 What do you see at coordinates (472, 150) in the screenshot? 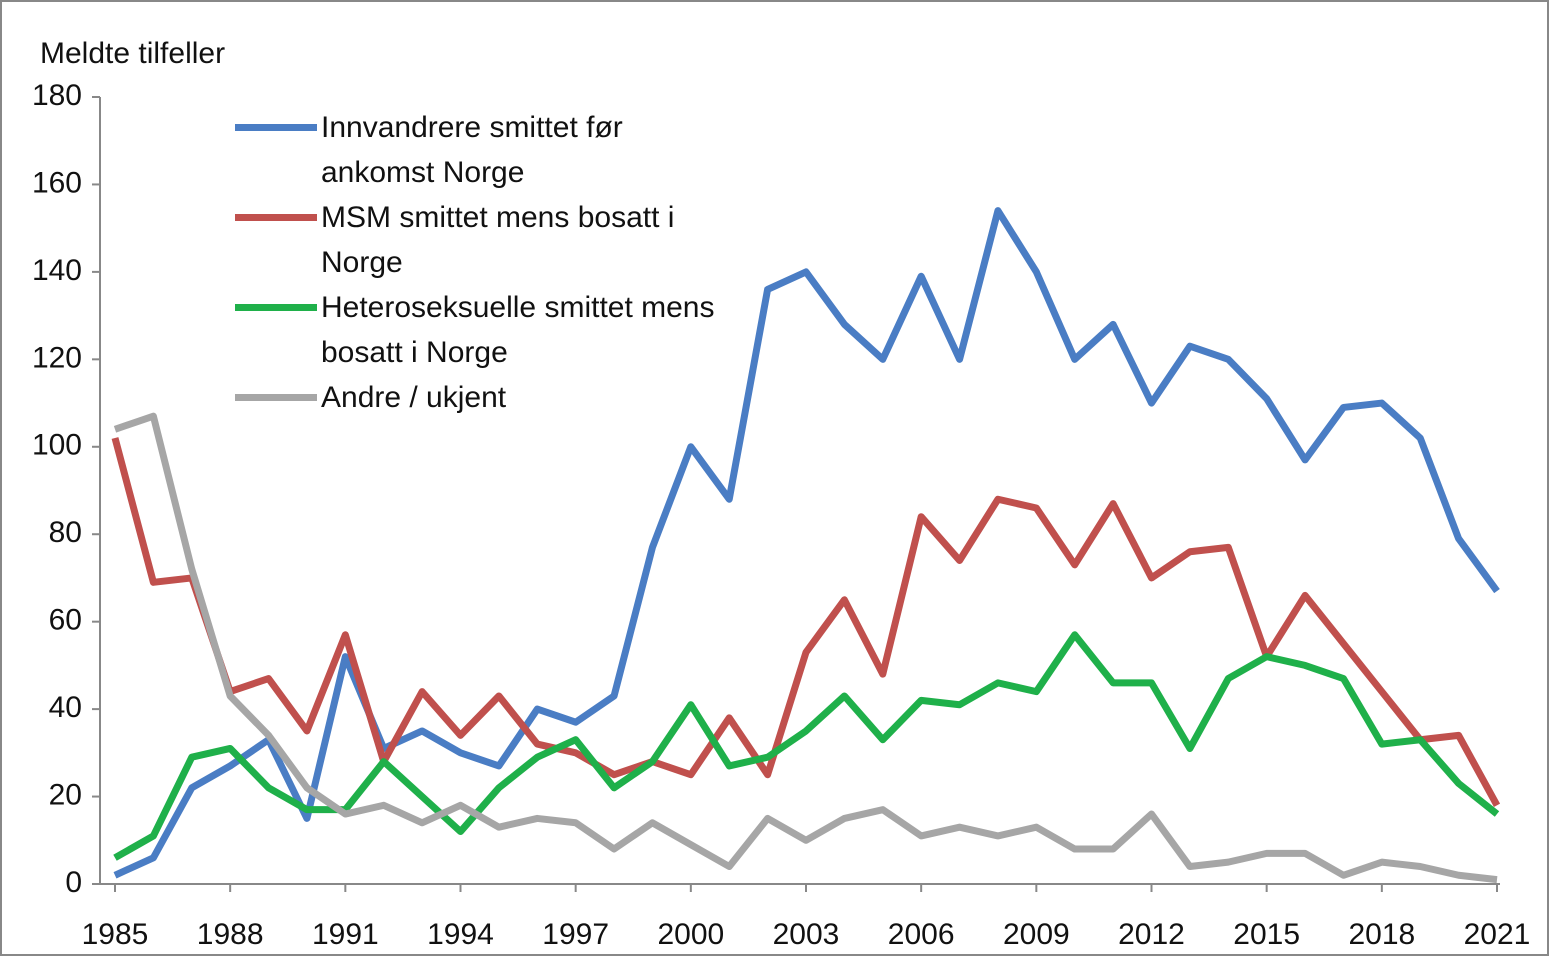
I see `legend-label: Innvandrere smittet før ankomst Norge` at bounding box center [472, 150].